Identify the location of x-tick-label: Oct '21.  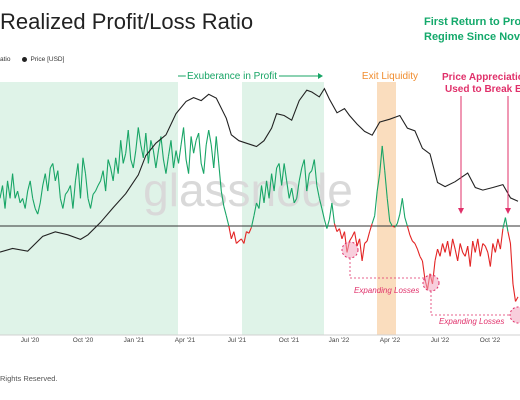
(289, 340).